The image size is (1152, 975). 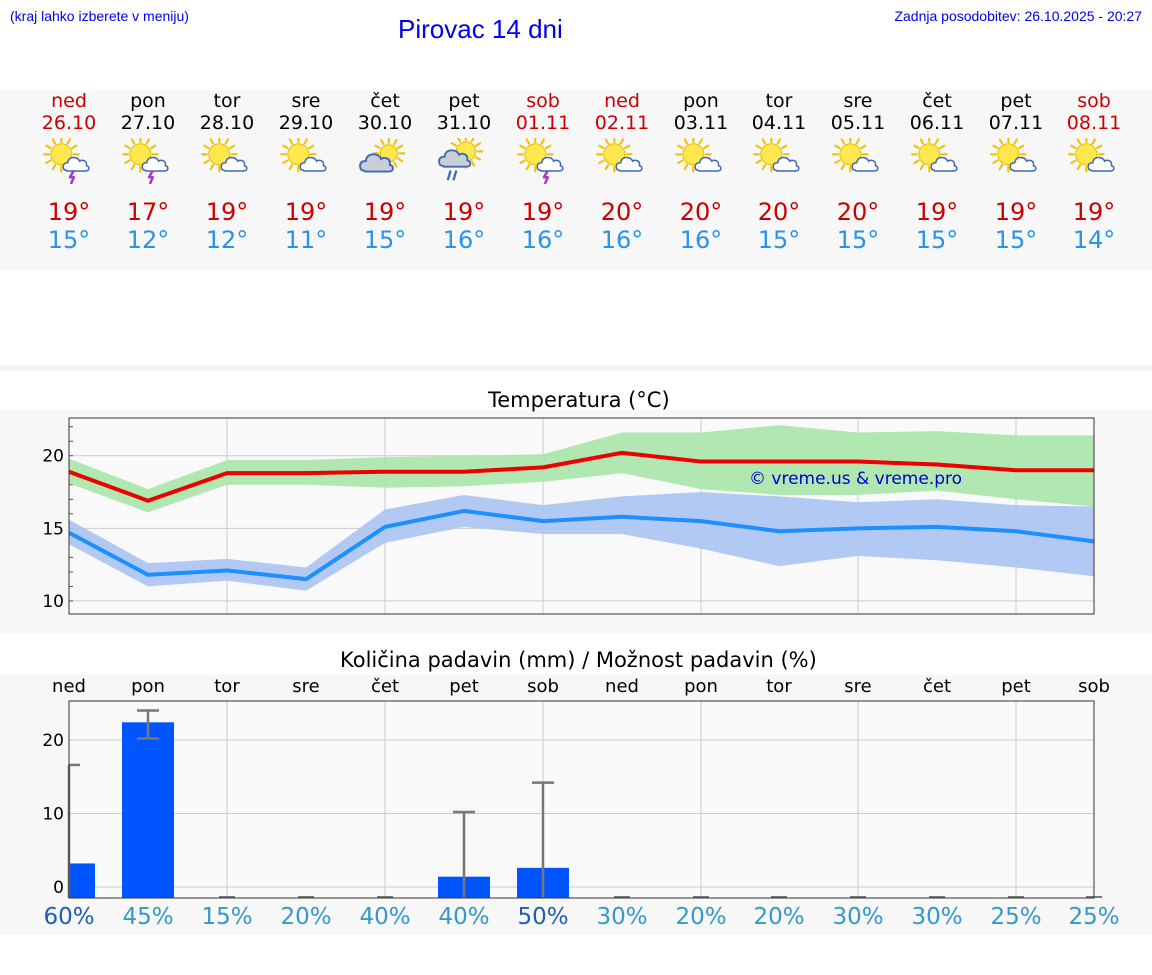 What do you see at coordinates (480, 29) in the screenshot?
I see `page-title: Pirovac 14 dni` at bounding box center [480, 29].